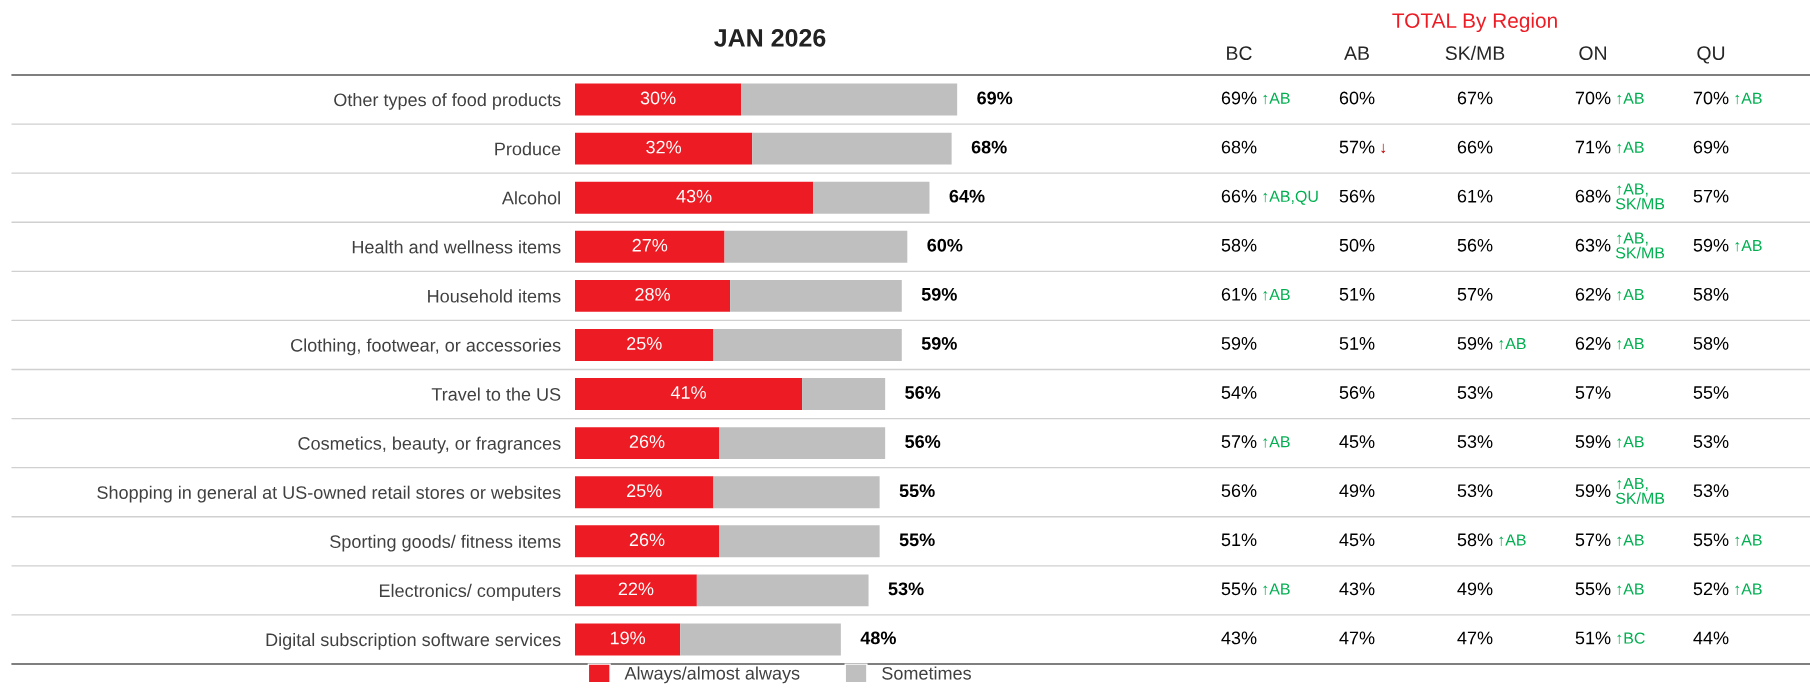 The image size is (1810, 696). What do you see at coordinates (456, 247) in the screenshot?
I see `y-tick-label: Health and wellness items` at bounding box center [456, 247].